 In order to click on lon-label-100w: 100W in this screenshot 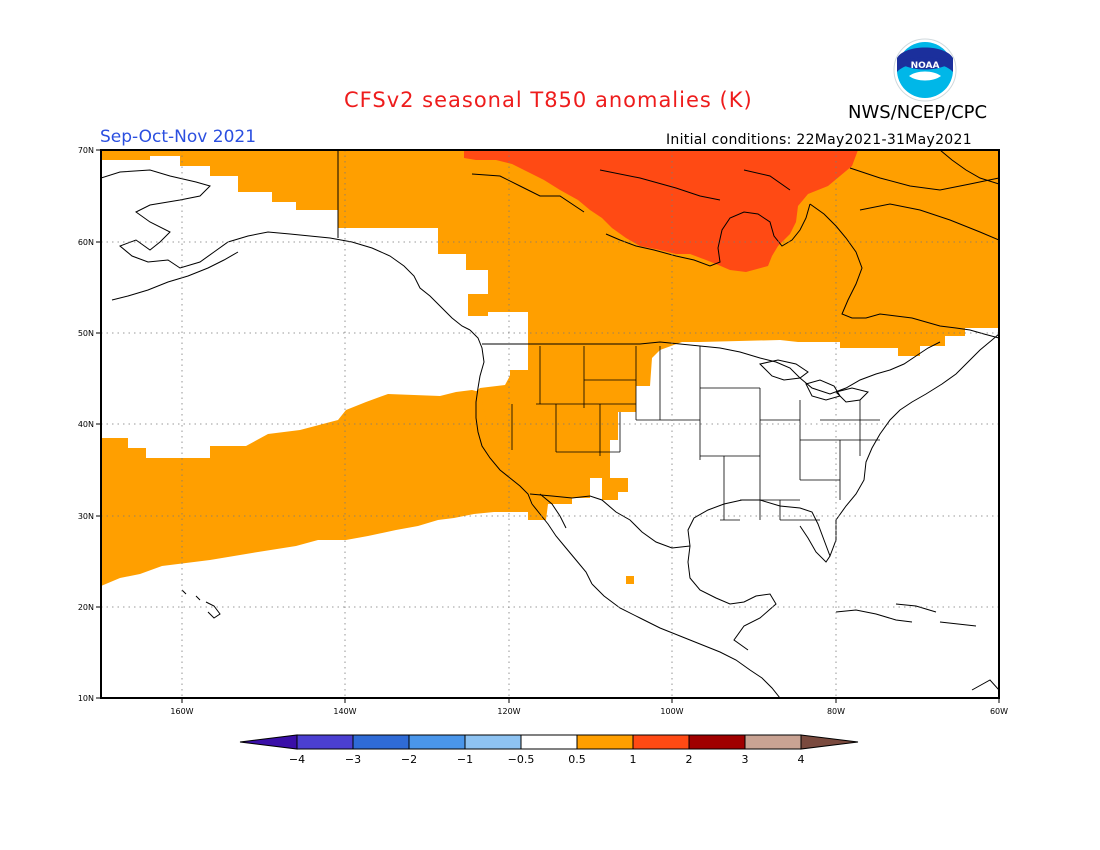, I will do `click(671, 711)`.